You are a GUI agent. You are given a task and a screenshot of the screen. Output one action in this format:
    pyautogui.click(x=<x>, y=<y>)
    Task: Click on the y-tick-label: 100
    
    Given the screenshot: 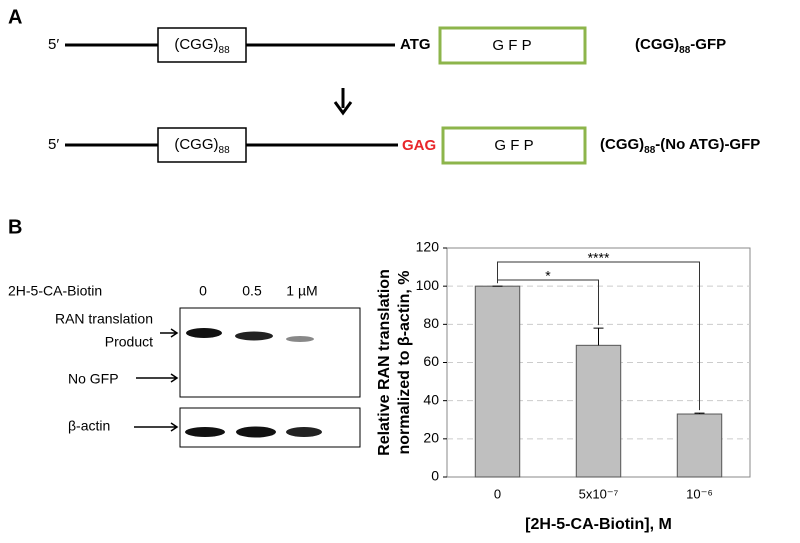 What is the action you would take?
    pyautogui.click(x=428, y=285)
    